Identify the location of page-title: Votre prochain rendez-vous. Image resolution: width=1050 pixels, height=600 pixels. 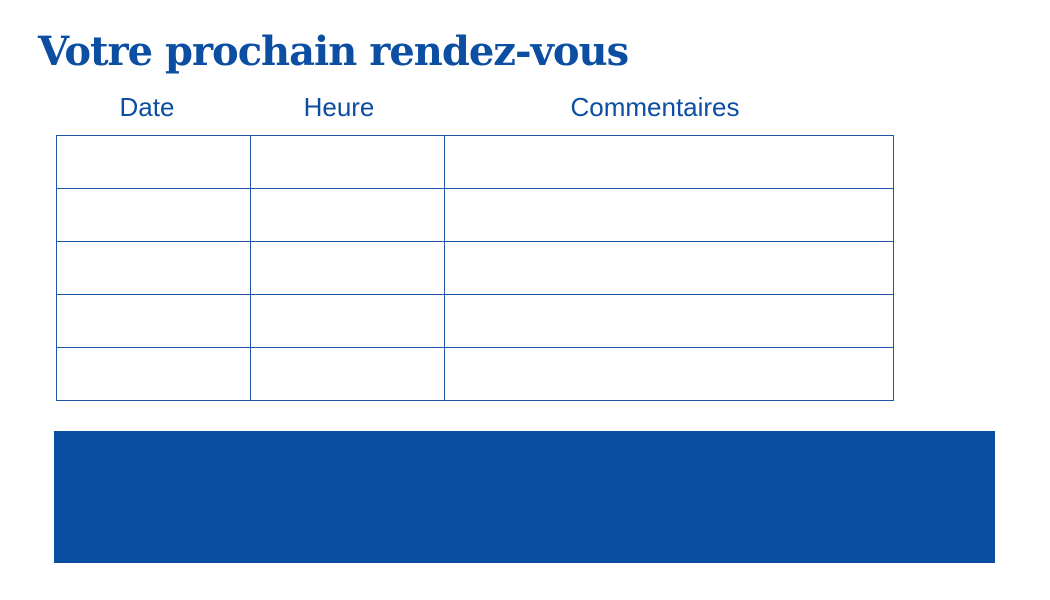
(333, 51).